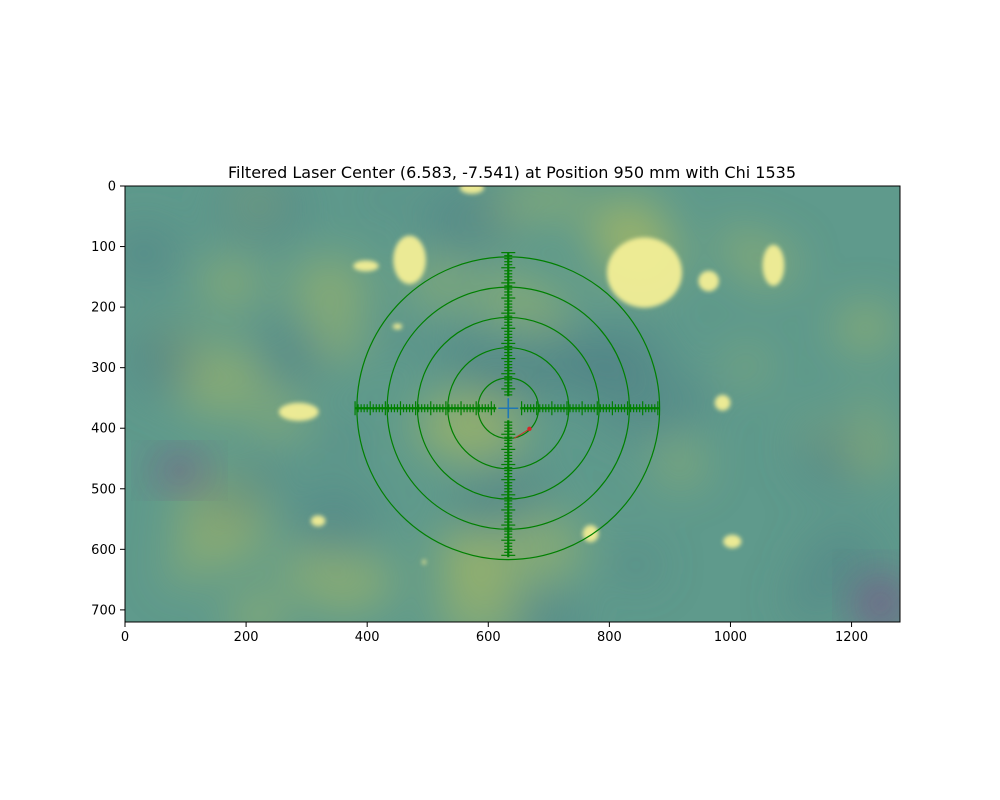  I want to click on y-tick-label: 0, so click(112, 187).